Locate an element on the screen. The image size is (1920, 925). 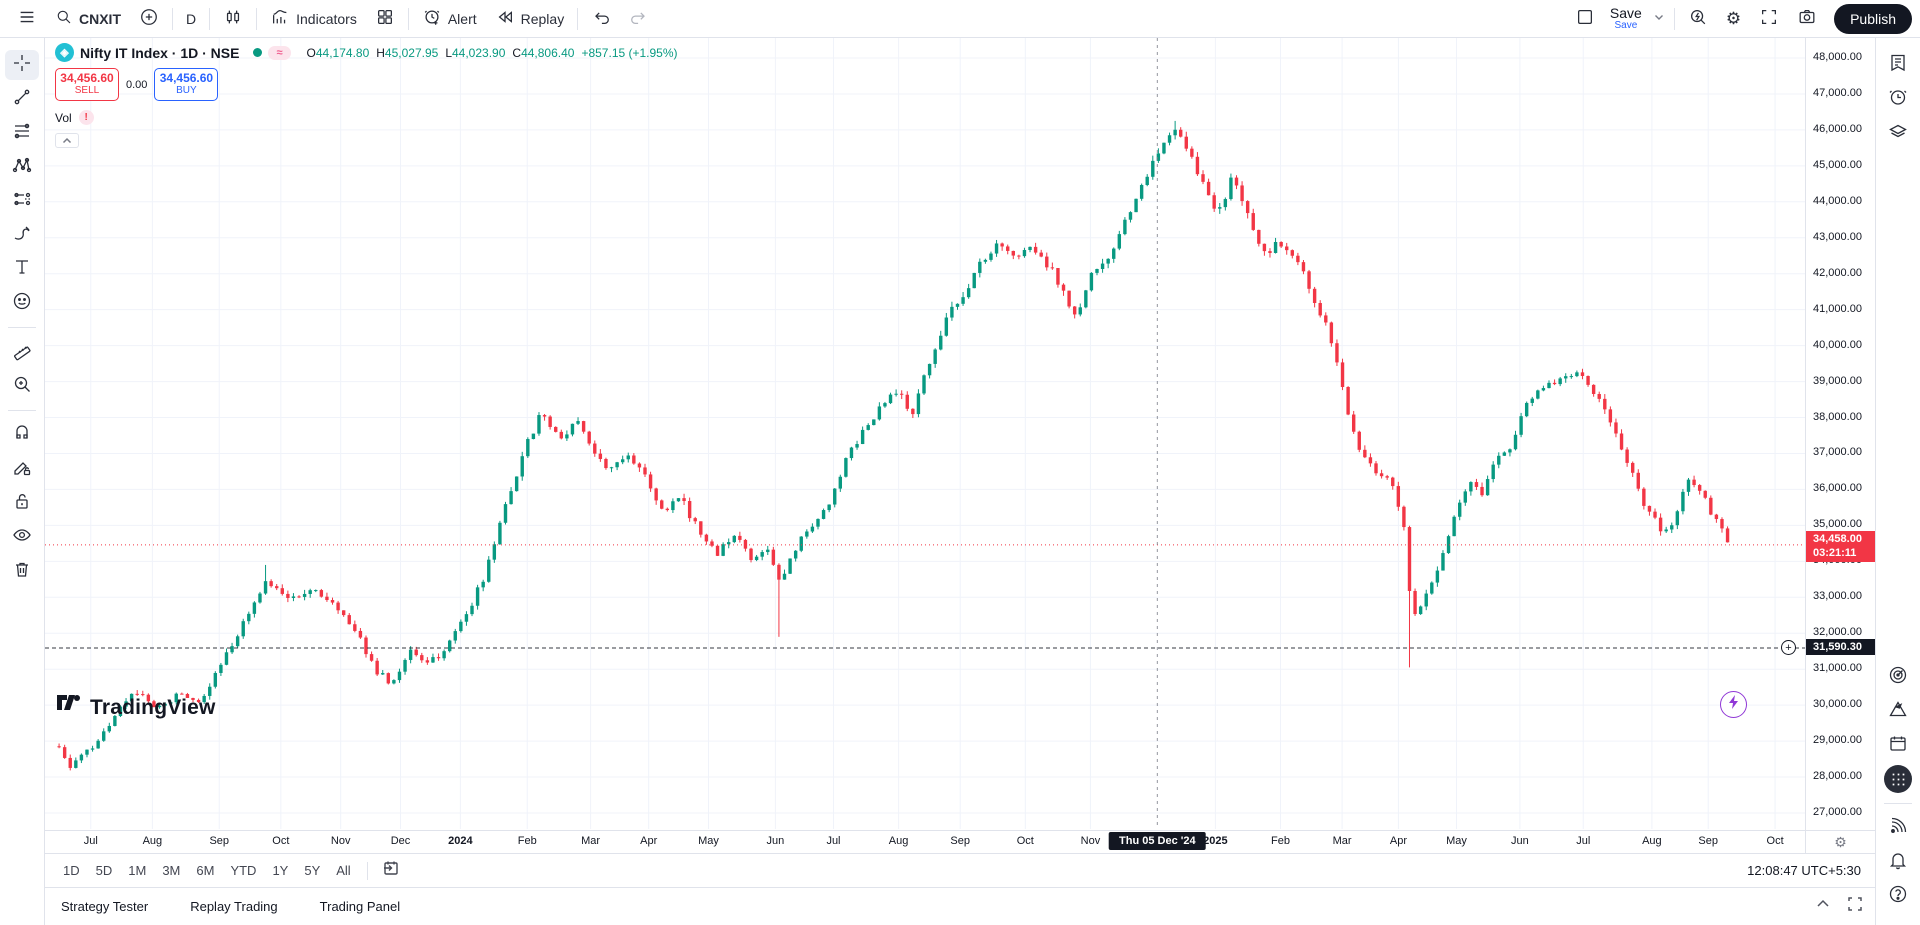
buy-button: 34,456.60 BUY is located at coordinates (186, 85).